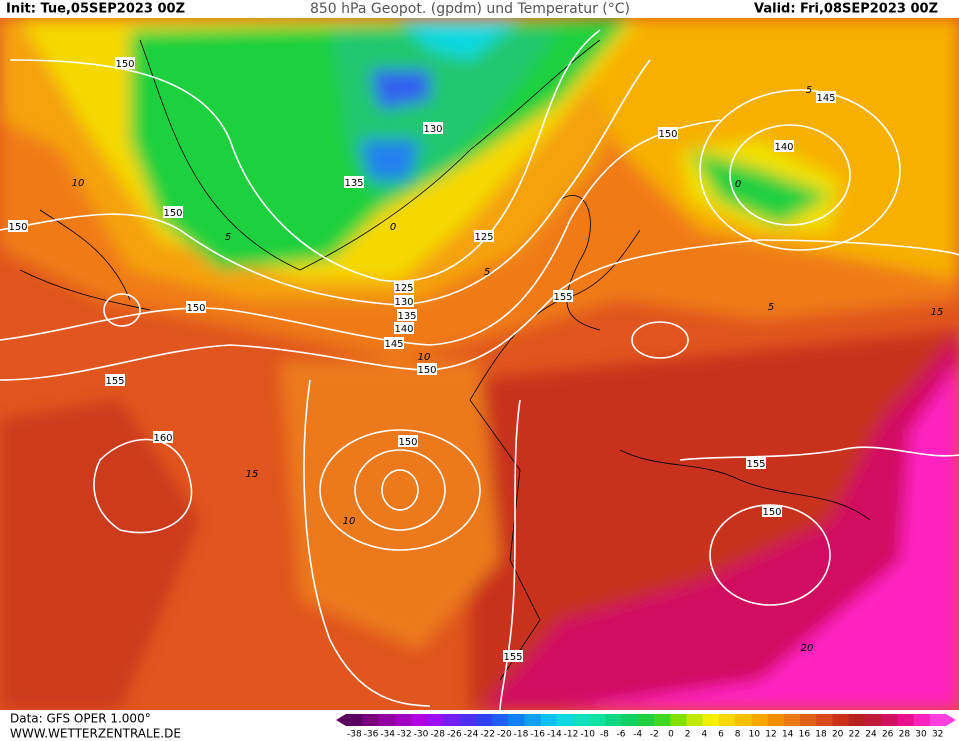 This screenshot has width=959, height=741. I want to click on colorbar-label: 4, so click(704, 735).